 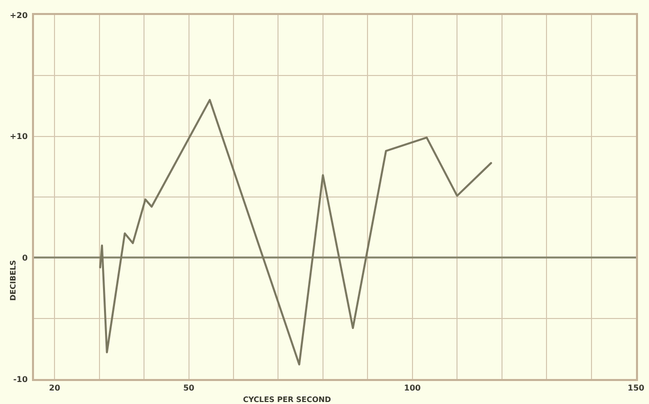 I want to click on y-tick-label: -10, so click(x=20, y=379).